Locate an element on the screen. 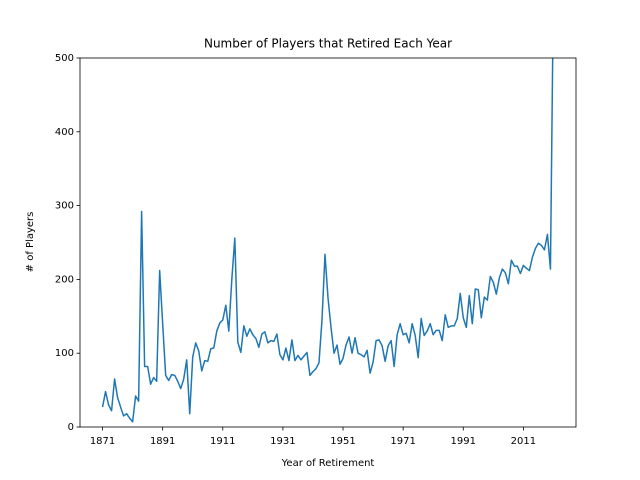 This screenshot has height=480, width=640. x-tick-label: 1871 is located at coordinates (102, 441).